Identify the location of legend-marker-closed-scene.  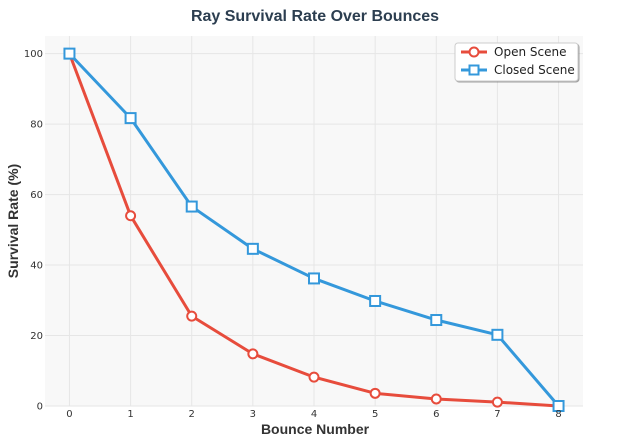
(474, 70).